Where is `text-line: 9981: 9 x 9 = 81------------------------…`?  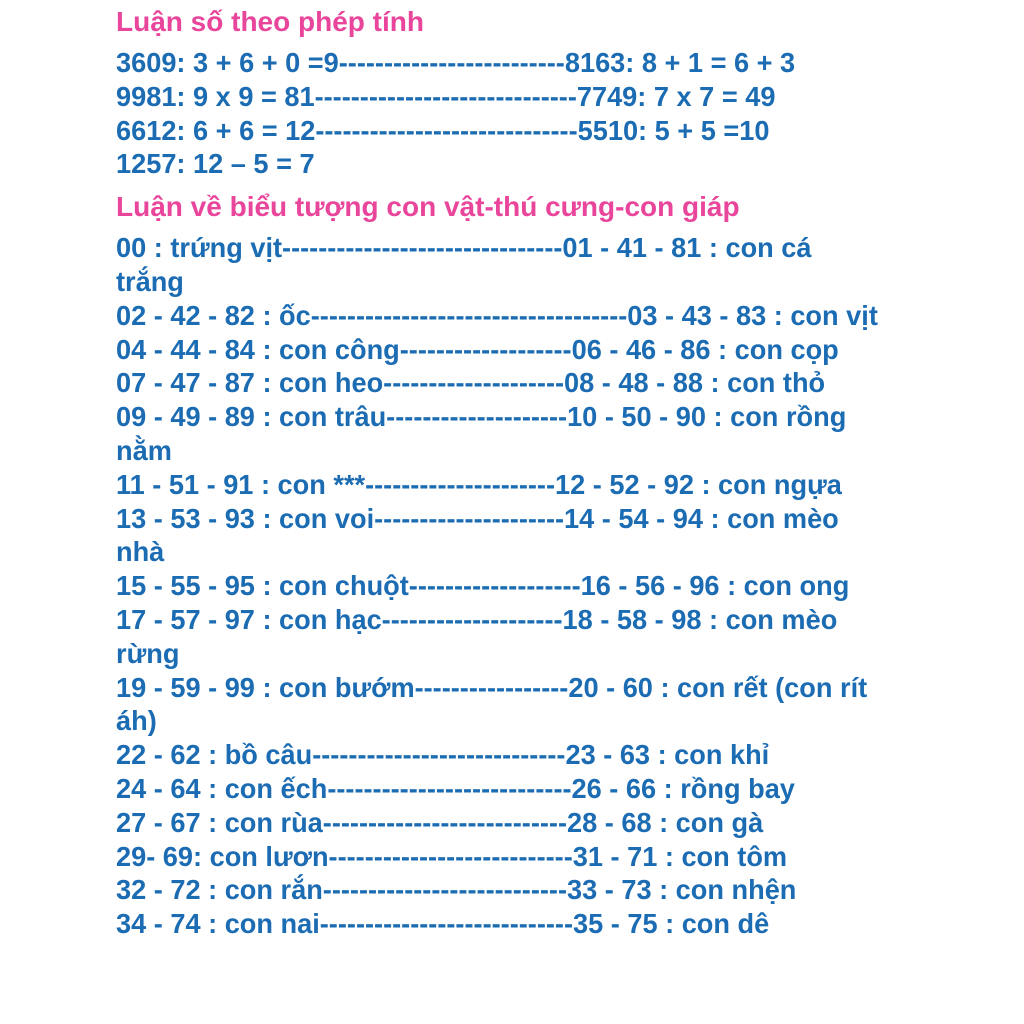
text-line: 9981: 9 x 9 = 81------------------------… is located at coordinates (446, 96).